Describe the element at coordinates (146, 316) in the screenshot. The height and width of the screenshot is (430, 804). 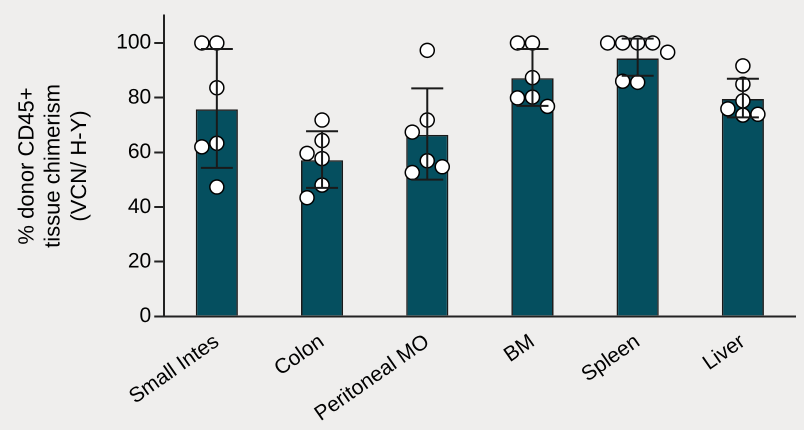
I see `y-tick-label: 0` at that location.